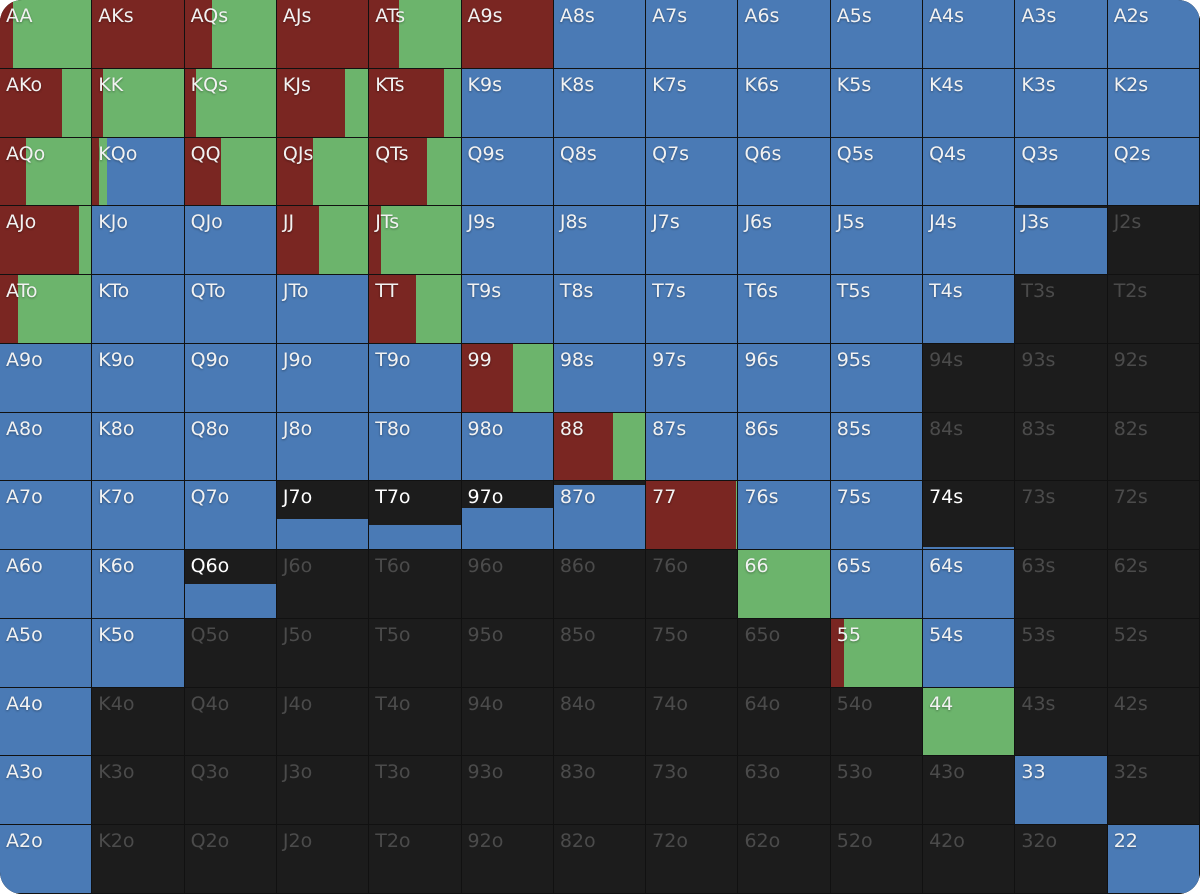 Image resolution: width=1200 pixels, height=894 pixels. Describe the element at coordinates (46, 172) in the screenshot. I see `hand-cell-aqo: AQo` at that location.